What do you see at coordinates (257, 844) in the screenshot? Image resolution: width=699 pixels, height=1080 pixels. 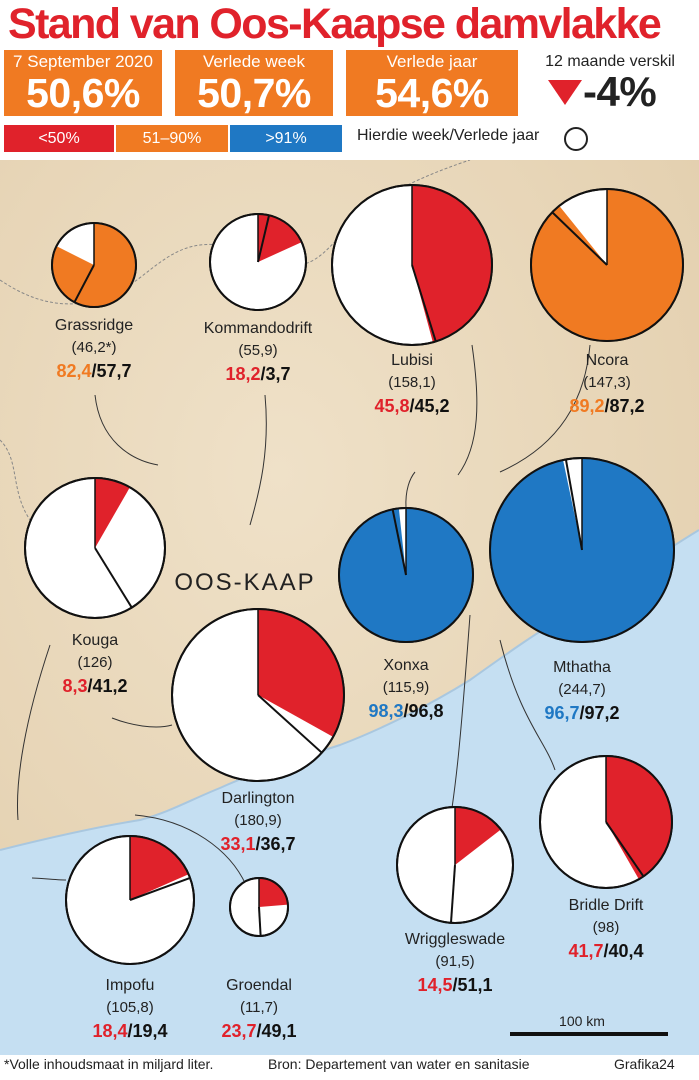 I see `dam-values-darlington: 33,1/36,7` at bounding box center [257, 844].